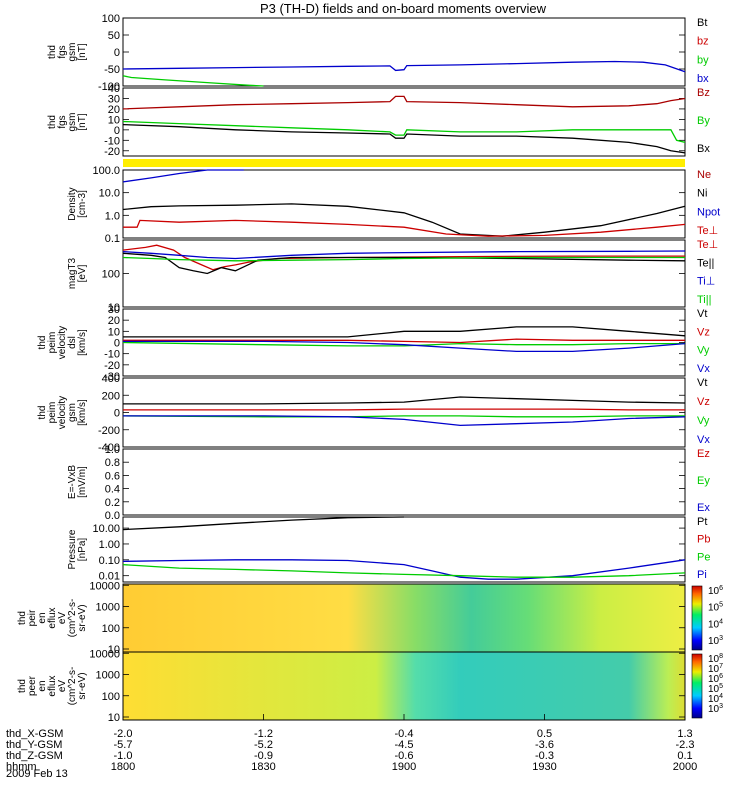 This screenshot has height=800, width=750. I want to click on series-line-Vt, so click(404, 332).